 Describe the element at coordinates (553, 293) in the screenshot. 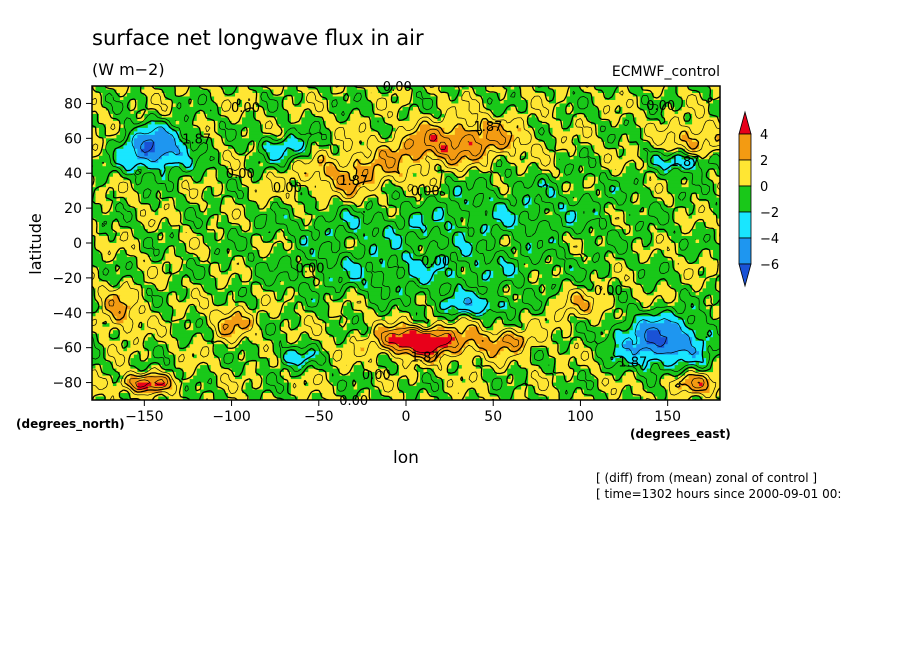

I see `field-cell-2014` at that location.